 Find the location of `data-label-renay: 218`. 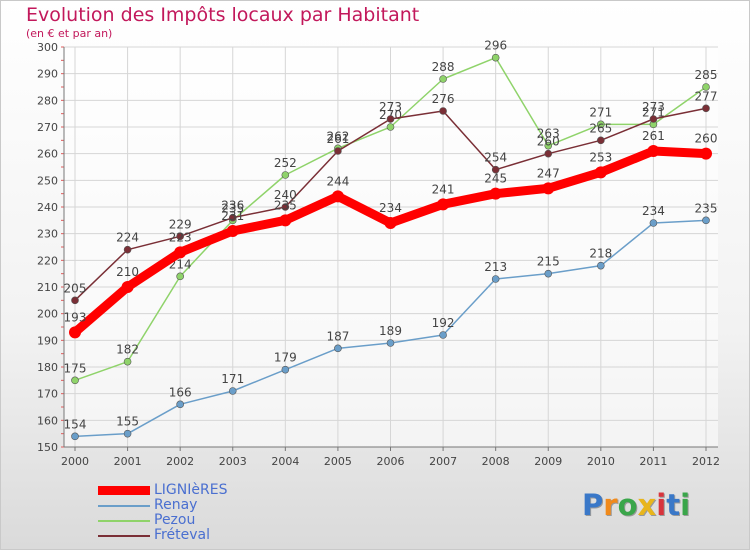

data-label-renay: 218 is located at coordinates (600, 254).